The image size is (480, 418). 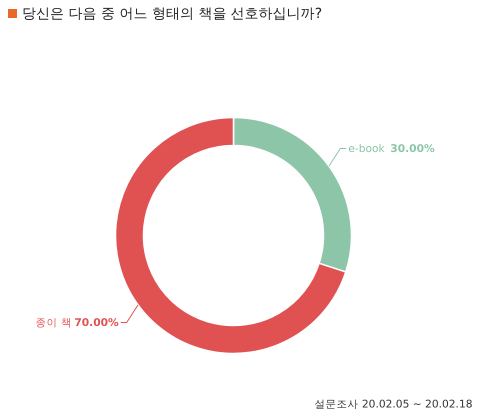 I want to click on text: 설문조사 20.02.05 ~ 20.02.18, so click(x=393, y=404).